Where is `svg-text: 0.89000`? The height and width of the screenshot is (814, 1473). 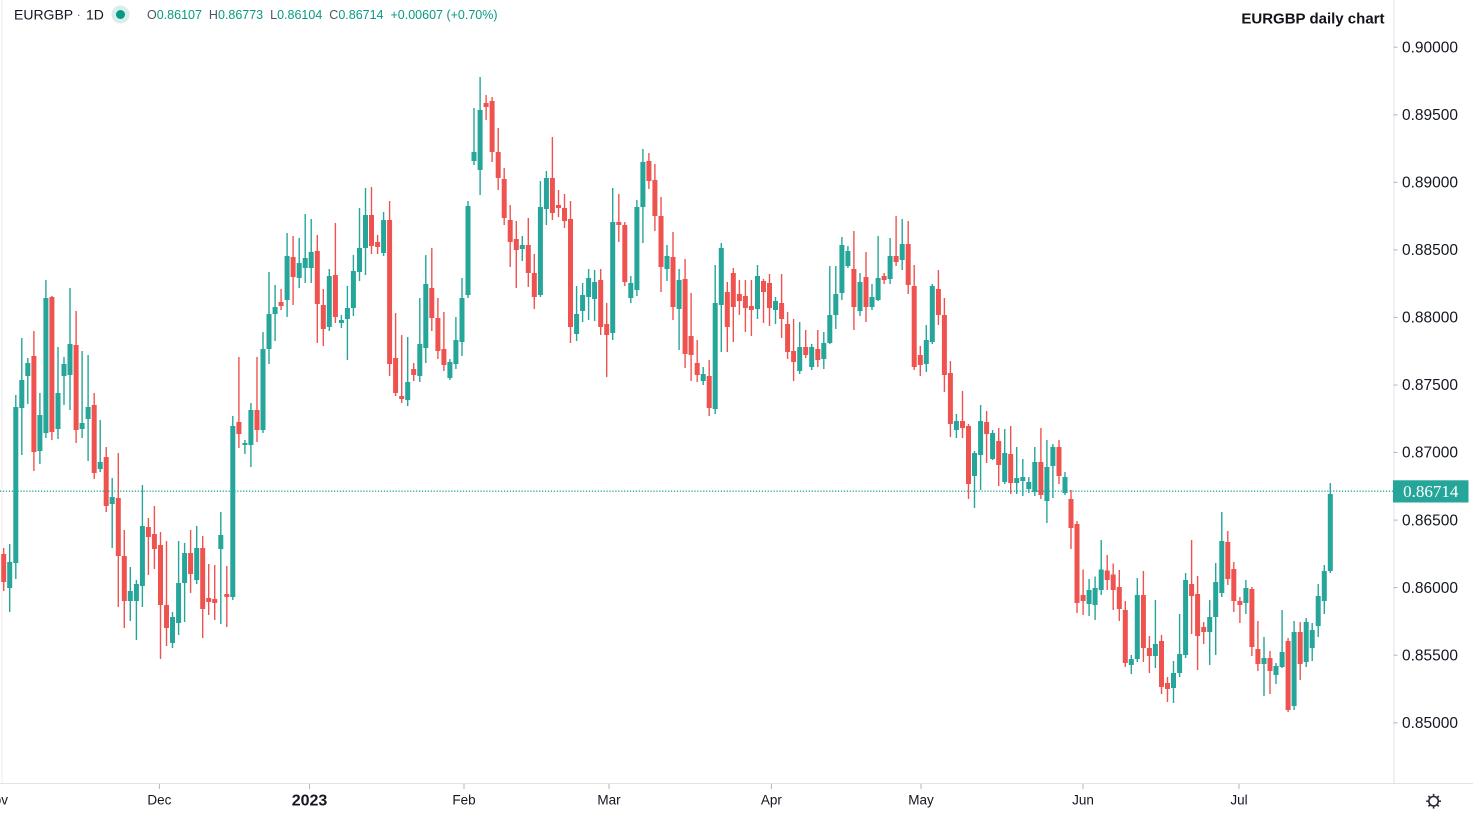 svg-text: 0.89000 is located at coordinates (1430, 183).